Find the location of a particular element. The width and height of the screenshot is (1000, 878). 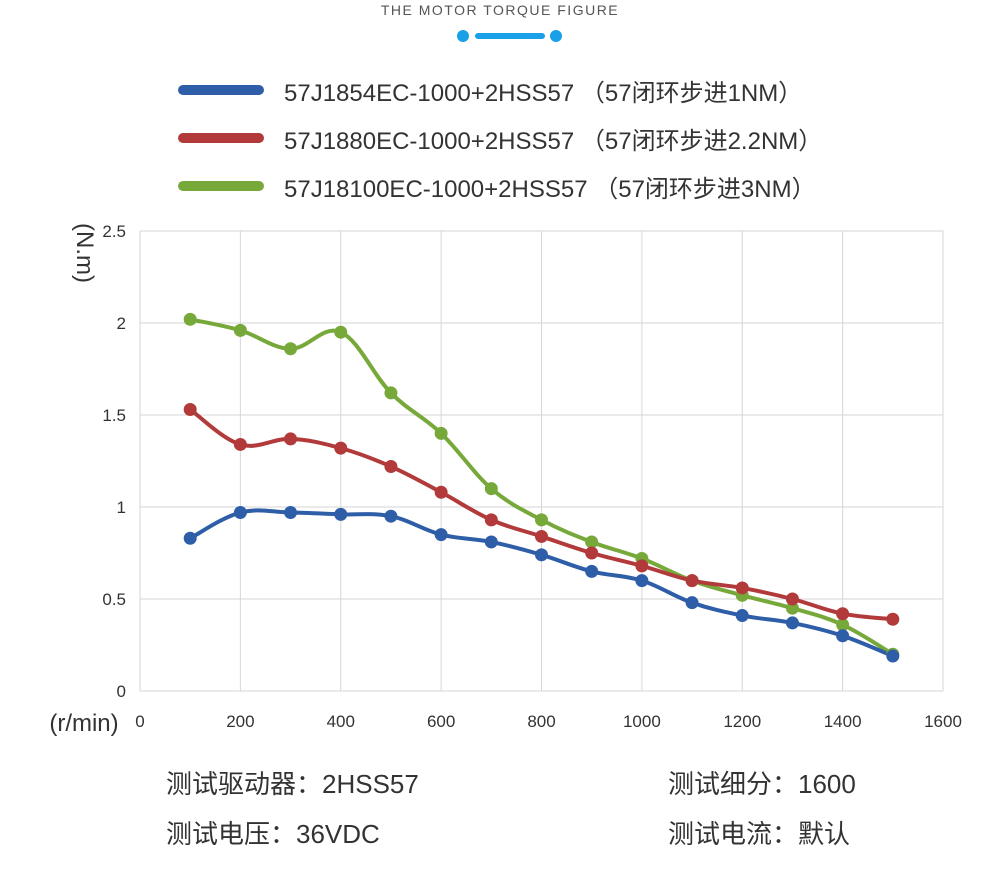

legend-item: 57J1880EC-1000+2HSS57 （57闭环步进2.2NM） is located at coordinates (500, 138).